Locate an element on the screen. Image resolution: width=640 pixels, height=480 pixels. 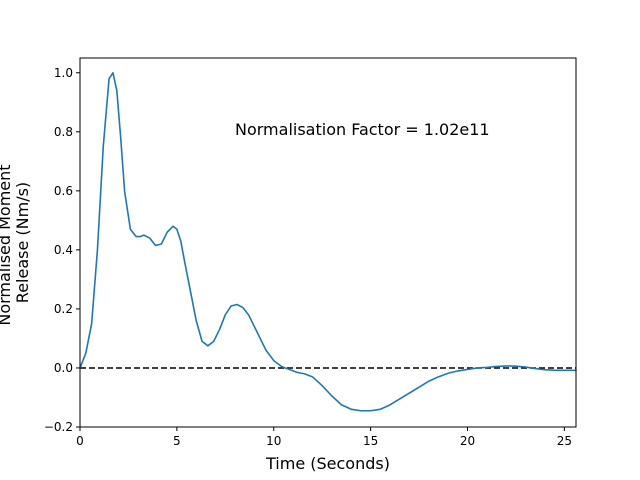
y-axis-ticks: −0.2 0.0 0.2 0.4 0.6 0.8 1.0 is located at coordinates (62, 250).